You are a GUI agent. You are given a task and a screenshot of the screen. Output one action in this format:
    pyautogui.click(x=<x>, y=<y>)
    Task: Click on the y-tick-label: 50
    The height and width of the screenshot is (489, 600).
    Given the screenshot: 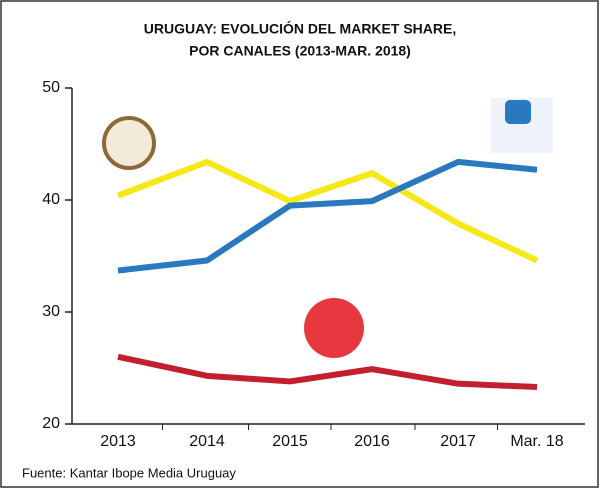 What is the action you would take?
    pyautogui.click(x=51, y=87)
    